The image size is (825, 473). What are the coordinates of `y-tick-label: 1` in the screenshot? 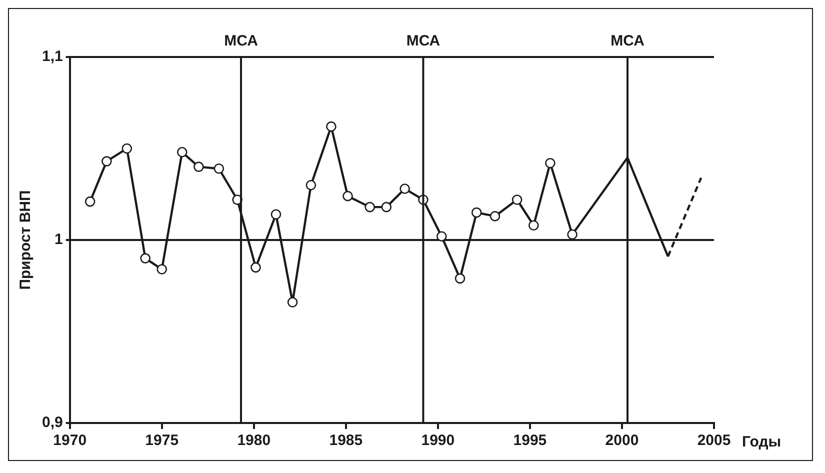 It's located at (58, 239).